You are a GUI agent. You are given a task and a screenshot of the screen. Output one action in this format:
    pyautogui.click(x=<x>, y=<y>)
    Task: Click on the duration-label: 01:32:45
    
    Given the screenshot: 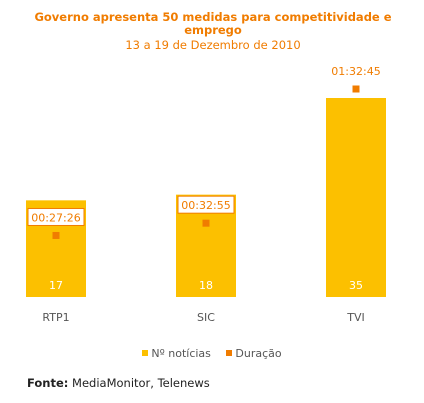 What is the action you would take?
    pyautogui.click(x=355, y=71)
    